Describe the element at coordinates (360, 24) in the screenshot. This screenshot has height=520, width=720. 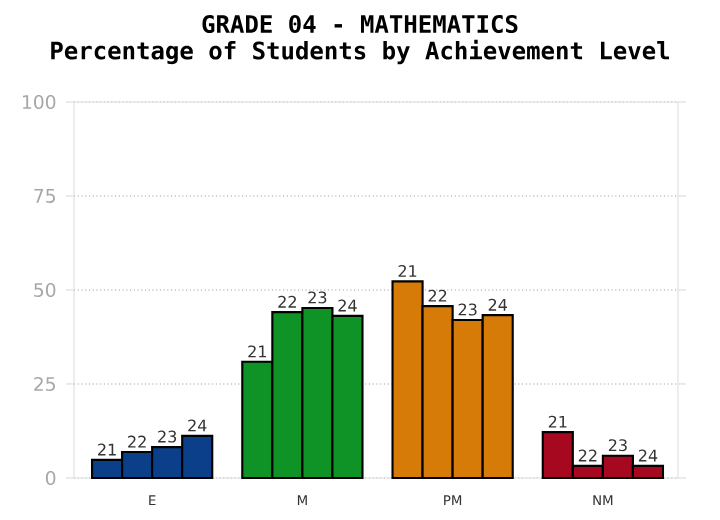
I see `chart-title: GRADE 04 - MATHEMATICS` at that location.